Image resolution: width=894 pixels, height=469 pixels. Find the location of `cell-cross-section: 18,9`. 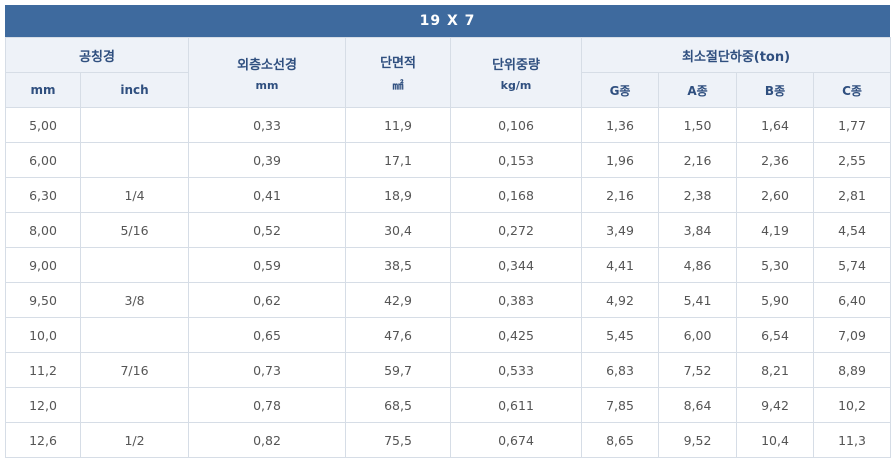

cell-cross-section: 18,9 is located at coordinates (398, 195).